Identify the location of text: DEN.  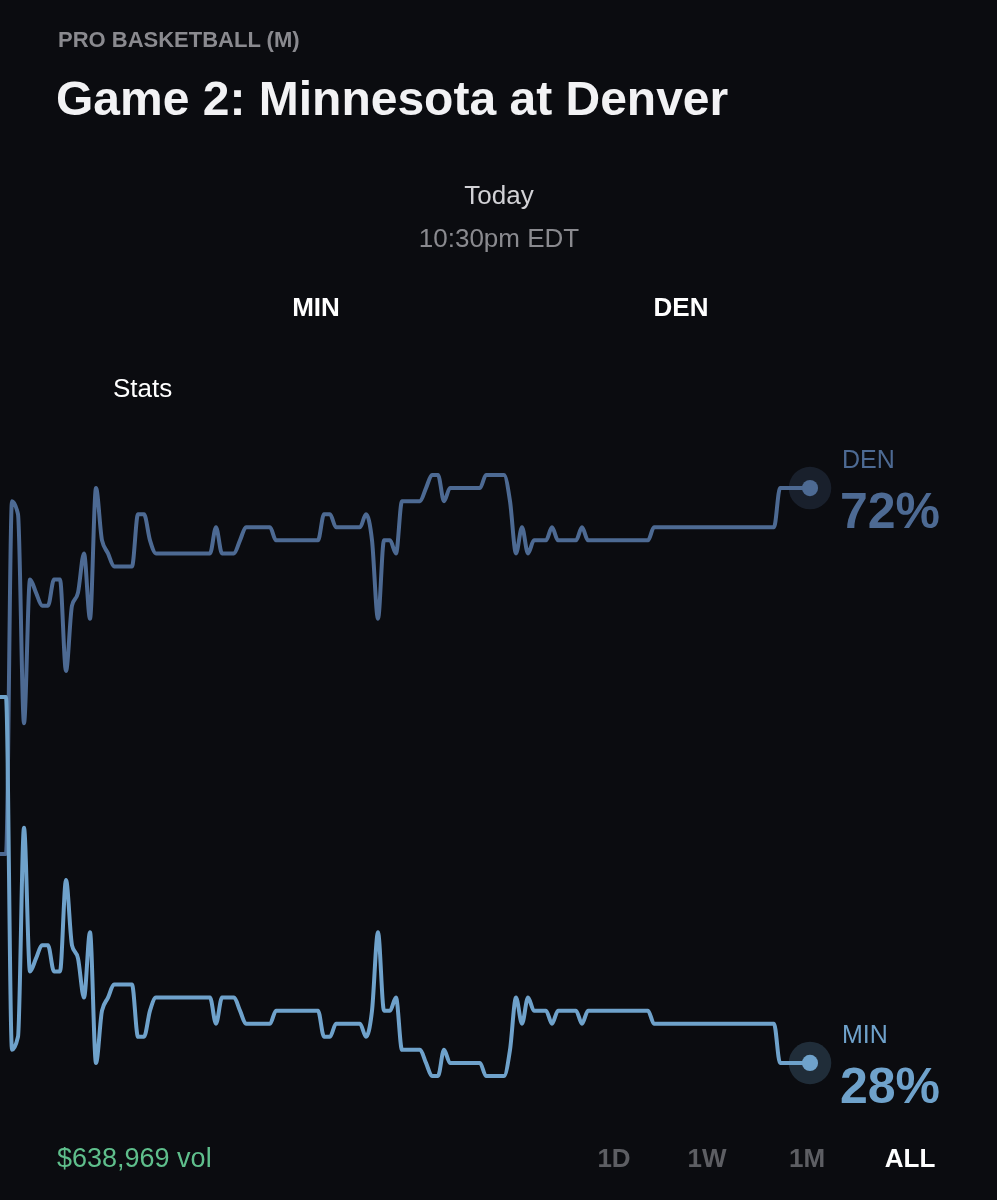
(681, 307).